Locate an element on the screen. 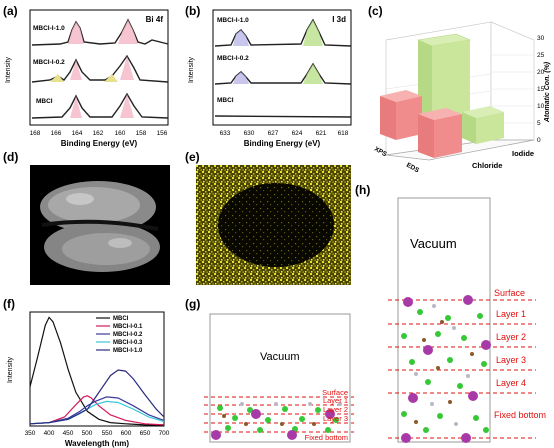  particle-upper-highlight is located at coordinates (94, 205).